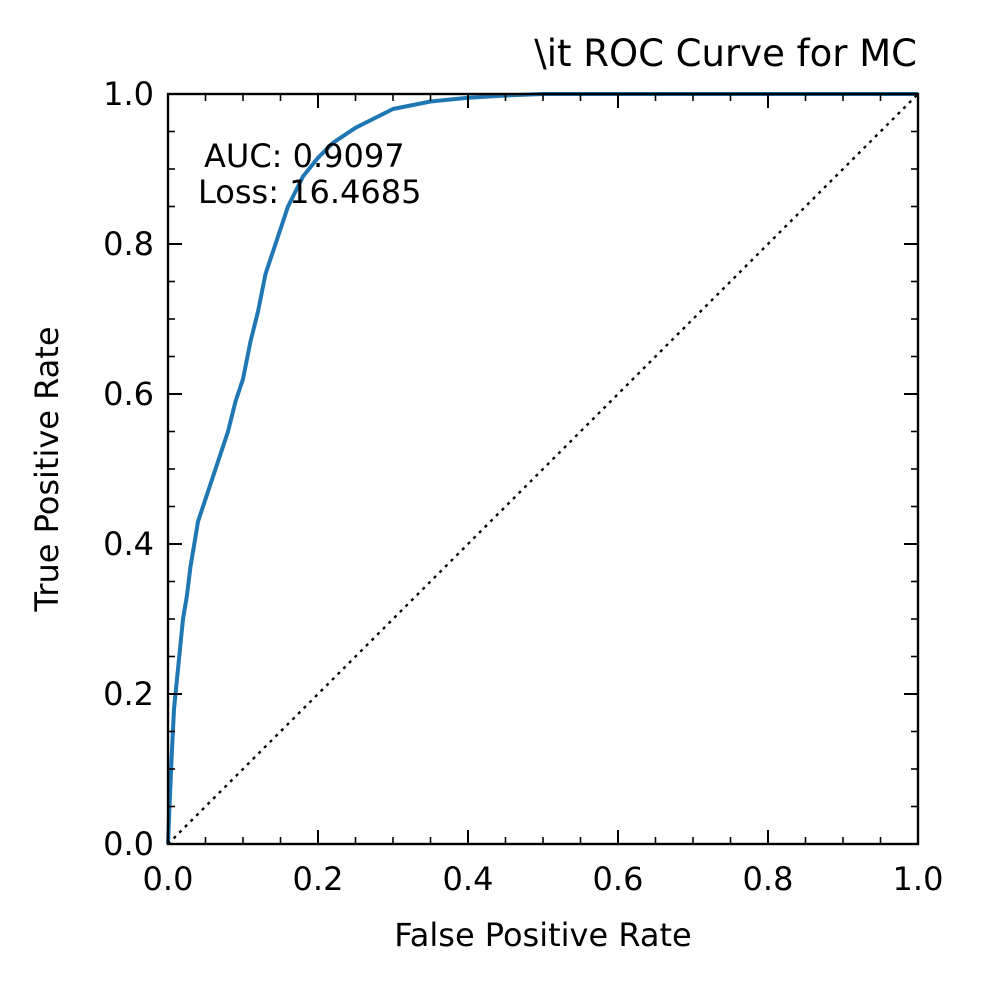 This screenshot has width=981, height=985. Describe the element at coordinates (468, 879) in the screenshot. I see `x-tick-label: 0.4` at that location.